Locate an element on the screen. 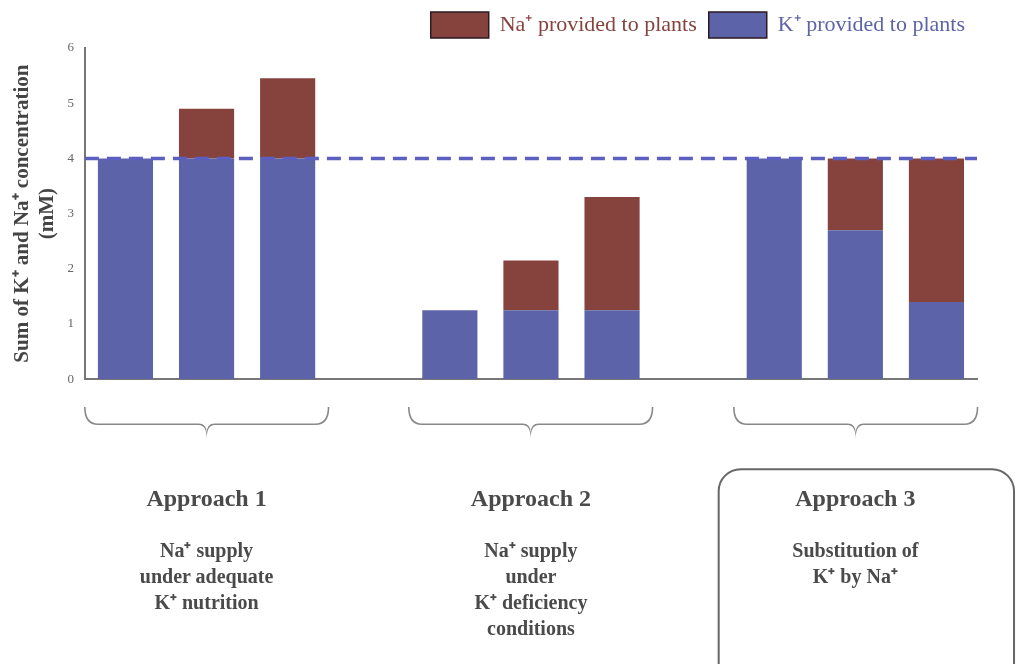 The image size is (1017, 664). y-tick-label: 2 is located at coordinates (70, 268).